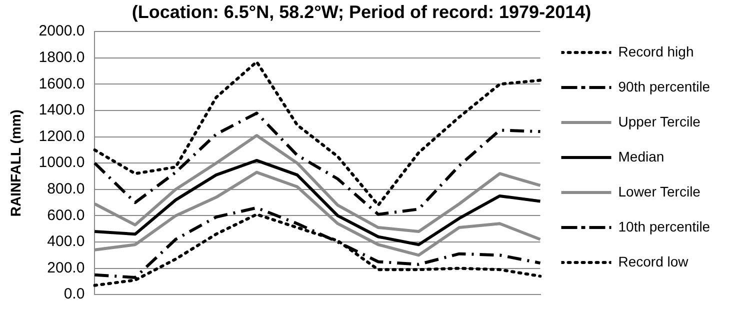  Describe the element at coordinates (61, 110) in the screenshot. I see `y-tick-label: 1400.0` at that location.